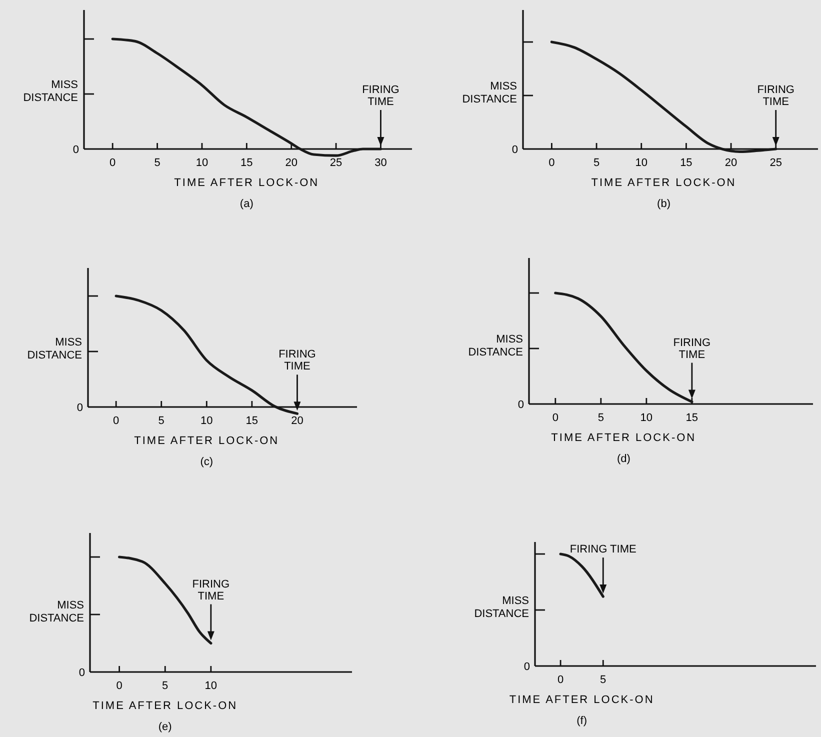  I want to click on text: (e), so click(165, 727).